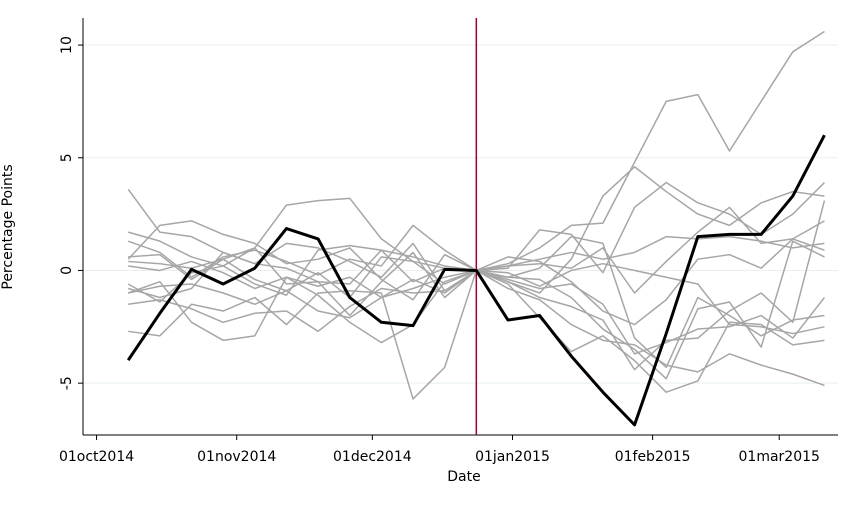 Image resolution: width=854 pixels, height=505 pixels. I want to click on x-tick-label: 01mar2015, so click(779, 457).